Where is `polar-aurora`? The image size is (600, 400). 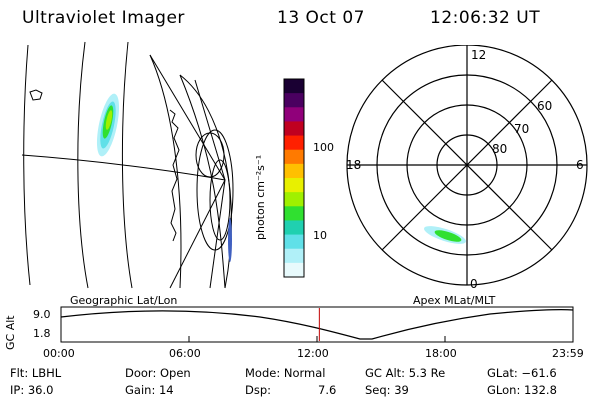 polar-aurora is located at coordinates (445, 235).